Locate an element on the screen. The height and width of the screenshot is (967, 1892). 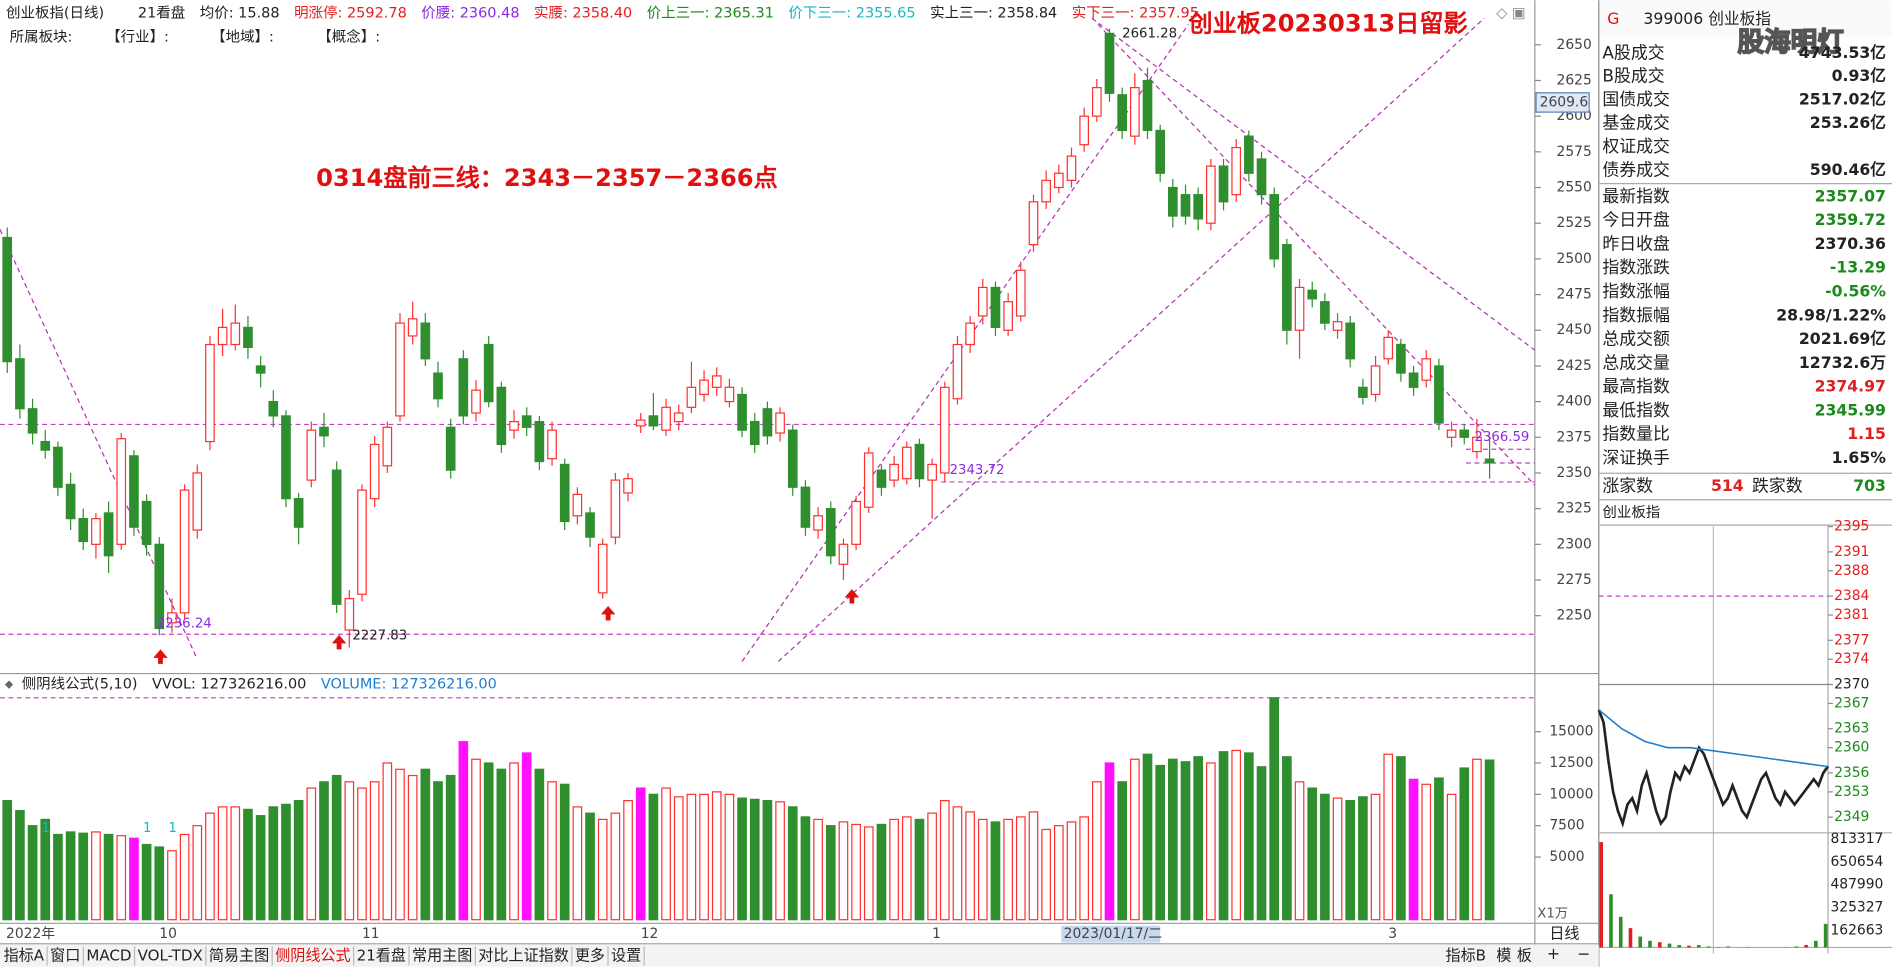
toolbar-tab: 指标A is located at coordinates (24, 955).